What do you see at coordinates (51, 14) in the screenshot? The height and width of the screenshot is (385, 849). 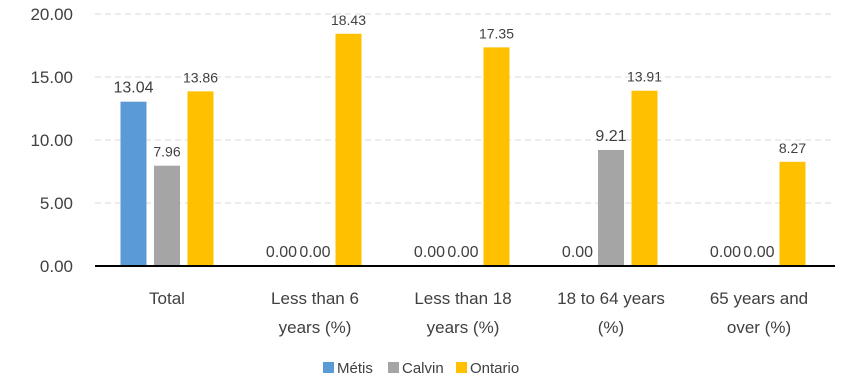 I see `y-tick-label: 20.00` at bounding box center [51, 14].